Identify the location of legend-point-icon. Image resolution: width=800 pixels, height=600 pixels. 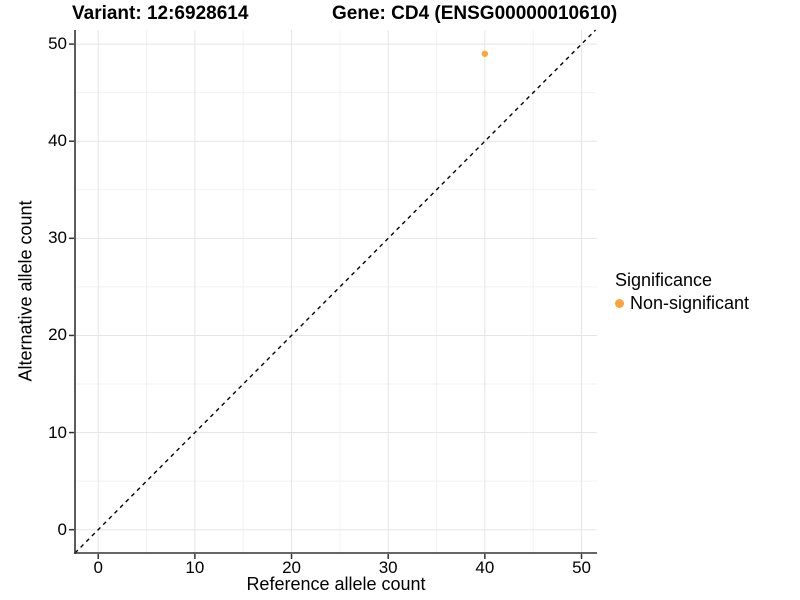
(619, 303).